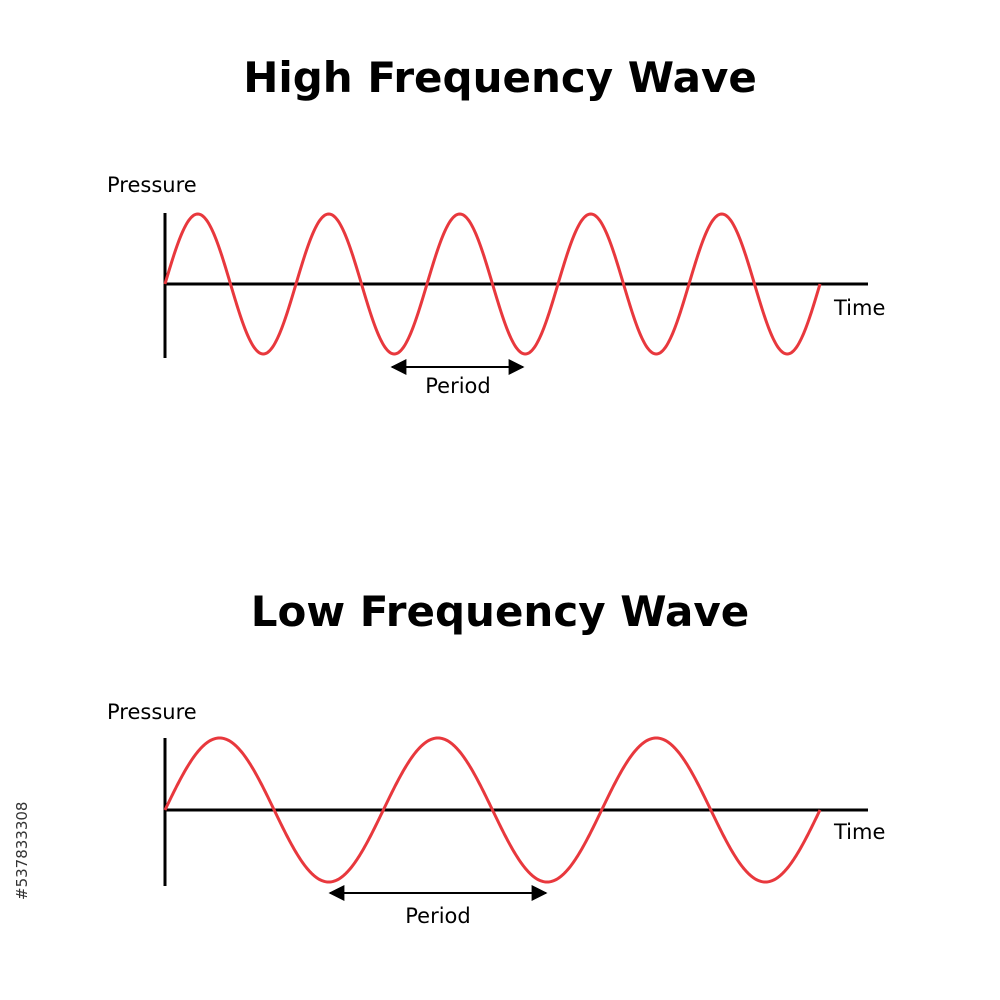 The height and width of the screenshot is (1000, 1000). What do you see at coordinates (22, 851) in the screenshot?
I see `side-id-text: #537833308` at bounding box center [22, 851].